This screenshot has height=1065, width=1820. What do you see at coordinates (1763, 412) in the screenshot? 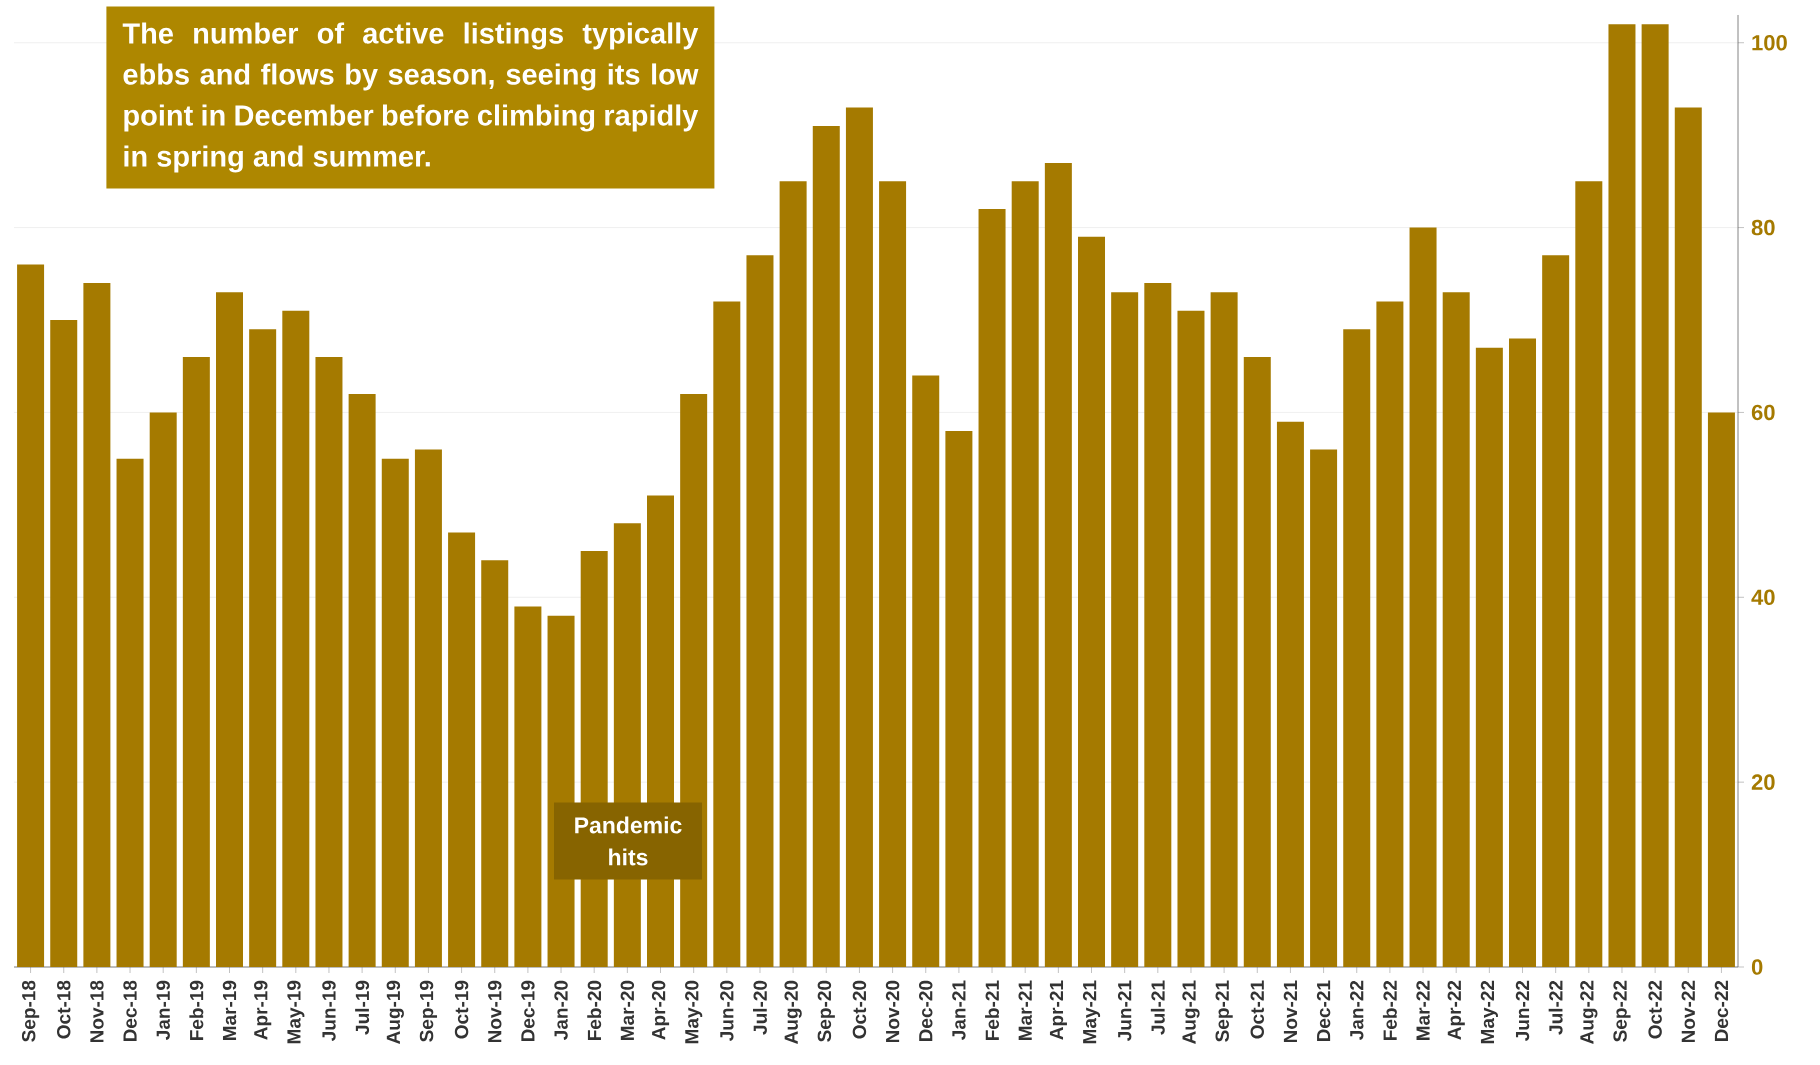
I see `y-tick-label: 60` at bounding box center [1763, 412].